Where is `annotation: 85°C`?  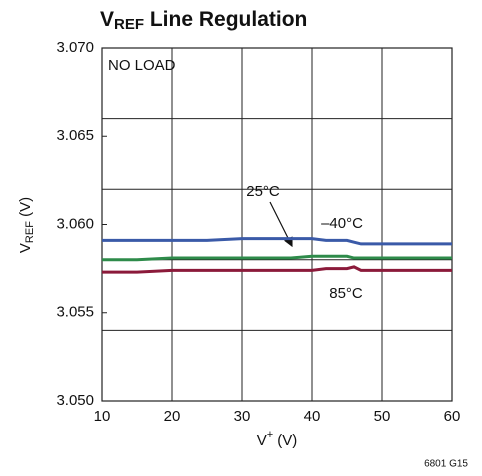 annotation: 85°C is located at coordinates (346, 293).